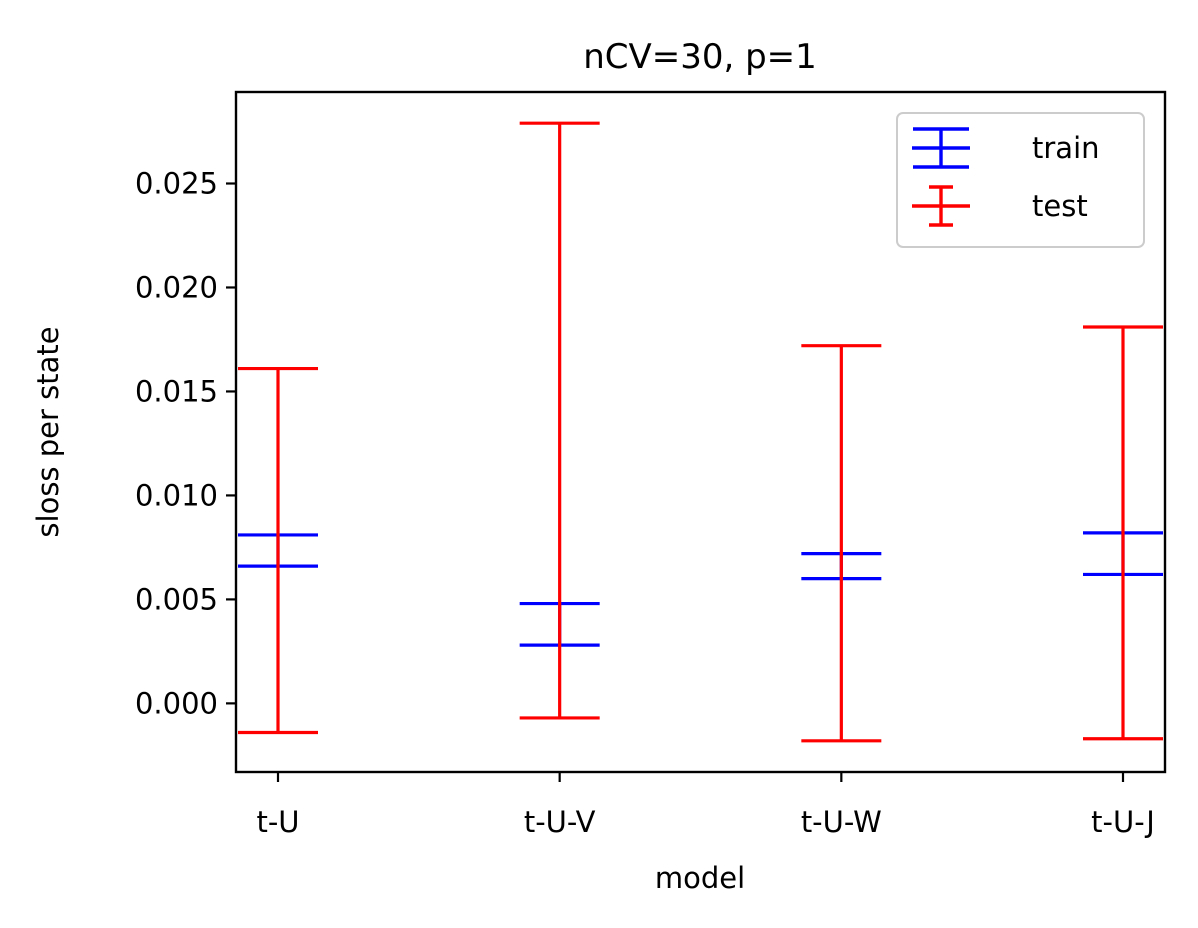 Image resolution: width=1198 pixels, height=928 pixels. What do you see at coordinates (1066, 148) in the screenshot?
I see `legend-label: train` at bounding box center [1066, 148].